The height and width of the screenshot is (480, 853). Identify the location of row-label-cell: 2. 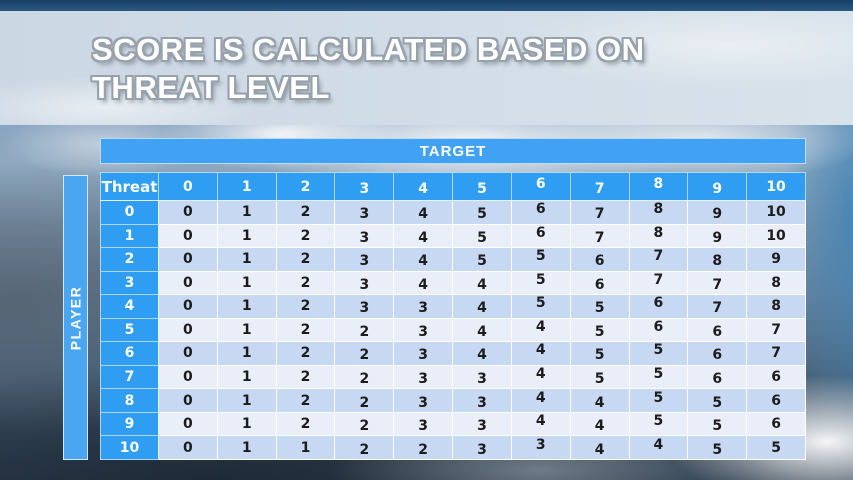
(129, 259).